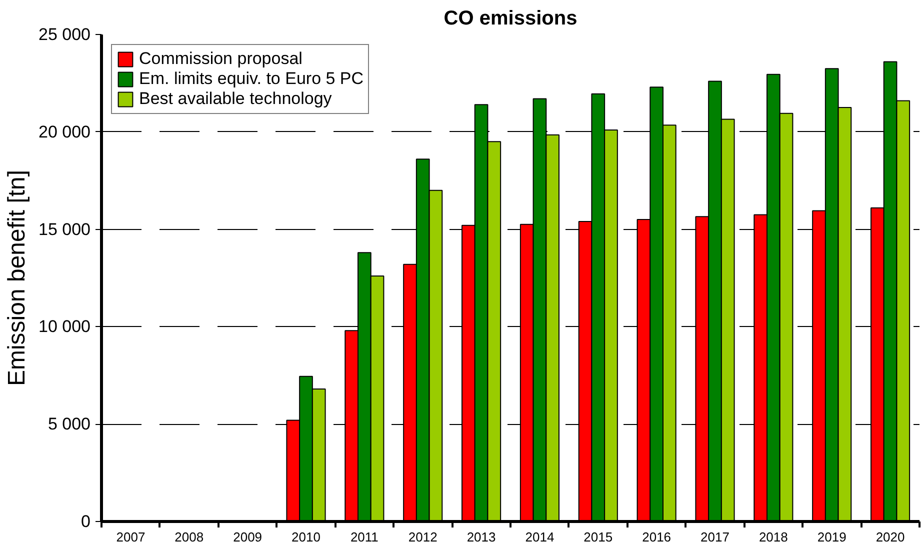 The image size is (921, 544). Describe the element at coordinates (131, 537) in the screenshot. I see `x-tick-label: 2007` at that location.